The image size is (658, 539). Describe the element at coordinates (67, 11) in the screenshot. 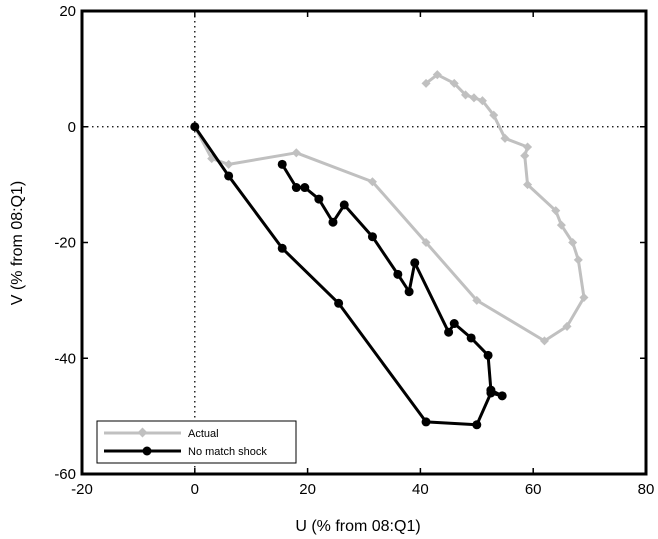

I see `y-tick-label: 20` at that location.